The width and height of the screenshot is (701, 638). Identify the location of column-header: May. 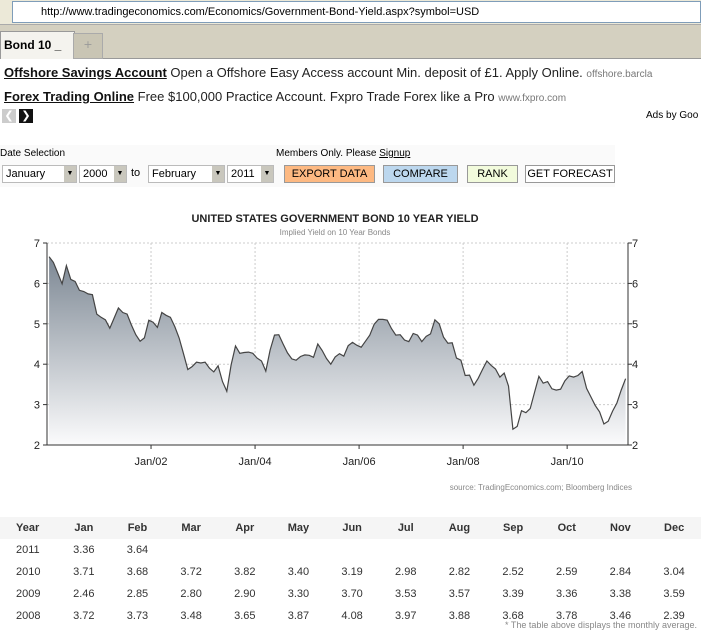
(298, 528).